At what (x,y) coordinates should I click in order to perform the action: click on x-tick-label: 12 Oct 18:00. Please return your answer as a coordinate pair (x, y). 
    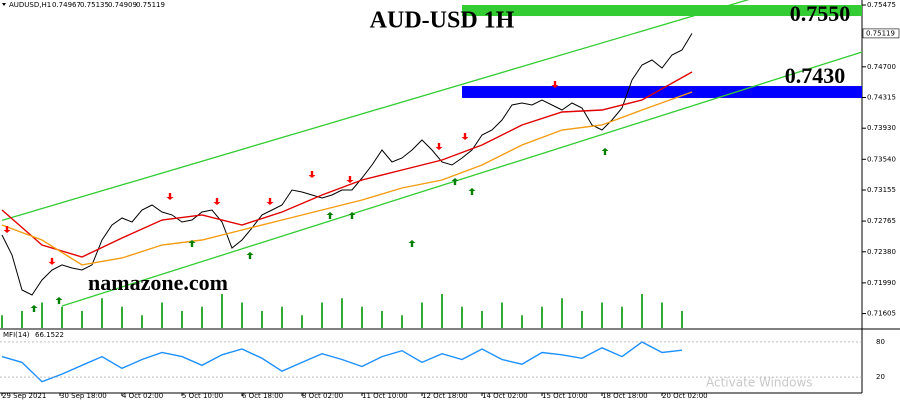
    Looking at the image, I should click on (445, 396).